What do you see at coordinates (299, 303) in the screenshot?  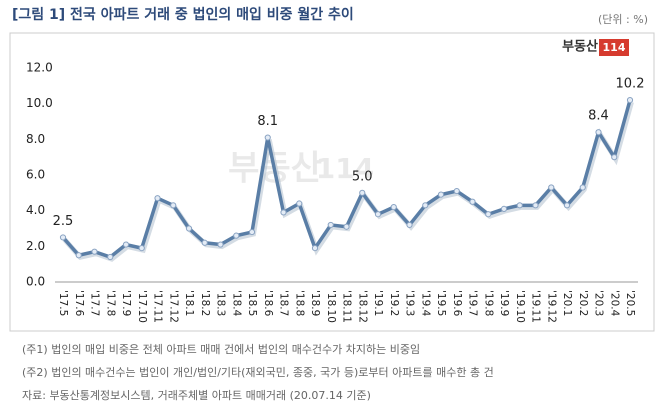 I see `x-tick-label: '18.8` at bounding box center [299, 303].